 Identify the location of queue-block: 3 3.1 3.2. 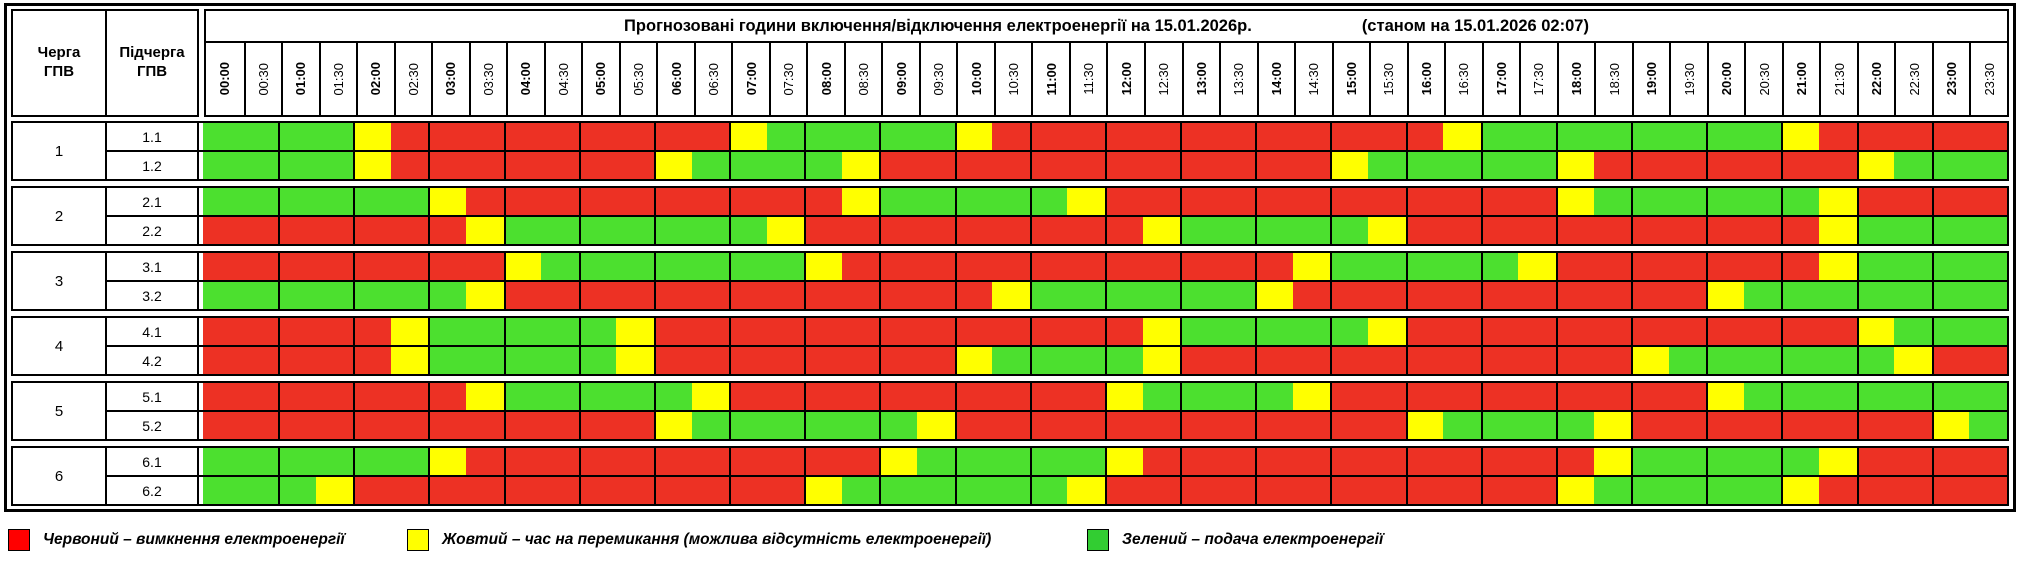
(1010, 281).